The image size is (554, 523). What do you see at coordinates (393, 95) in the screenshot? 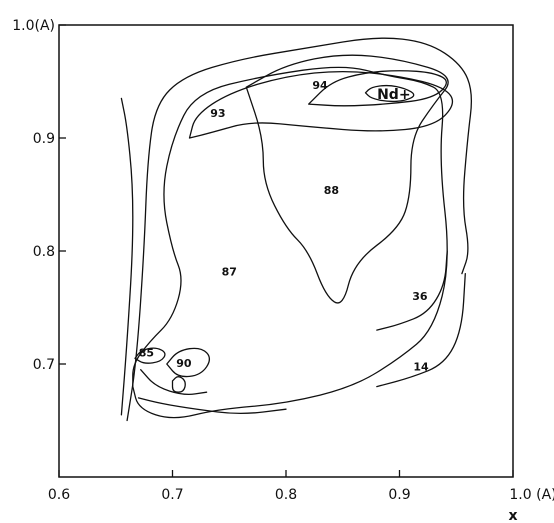
I see `contour-label: Nd+` at bounding box center [393, 95].